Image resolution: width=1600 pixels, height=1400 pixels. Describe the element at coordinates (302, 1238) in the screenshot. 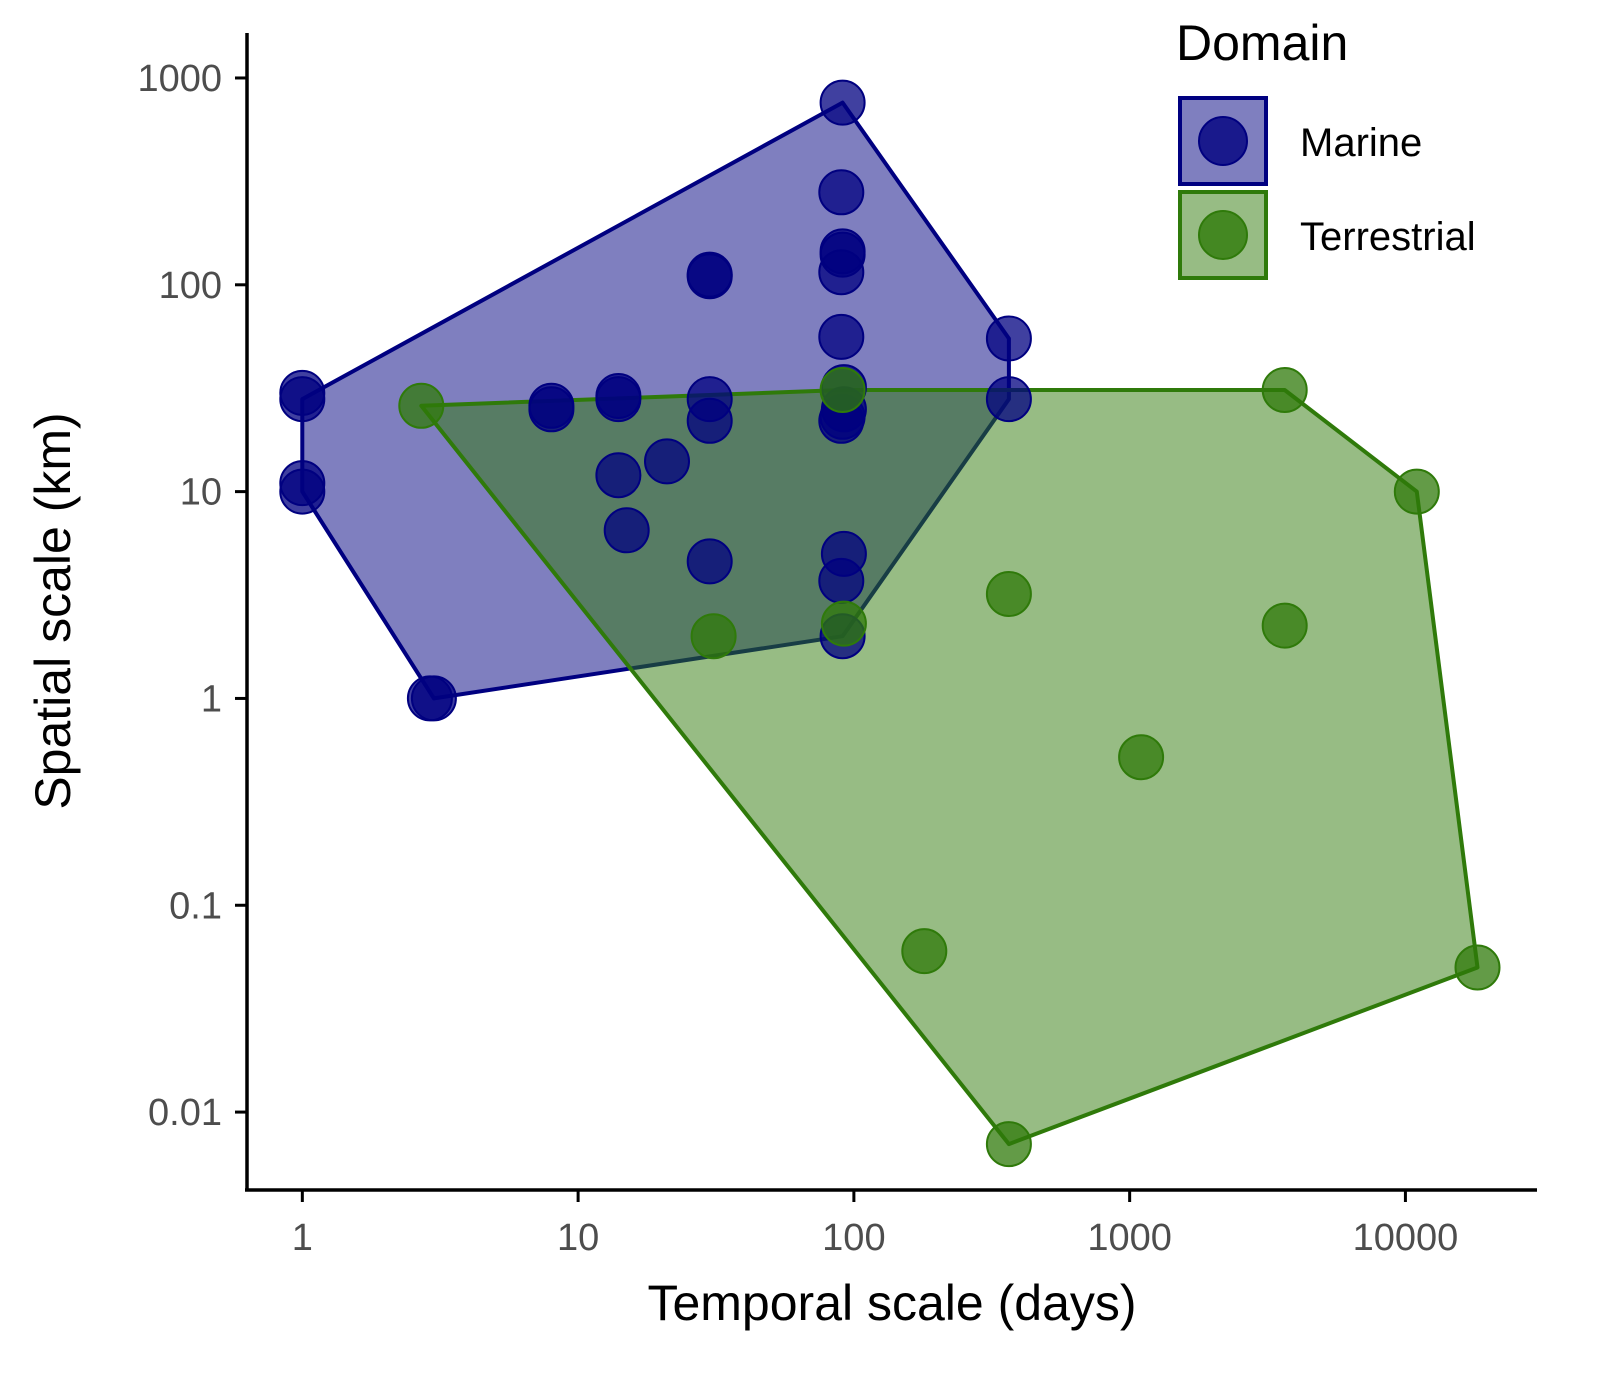

I see `x-tick-label-0: 1` at that location.